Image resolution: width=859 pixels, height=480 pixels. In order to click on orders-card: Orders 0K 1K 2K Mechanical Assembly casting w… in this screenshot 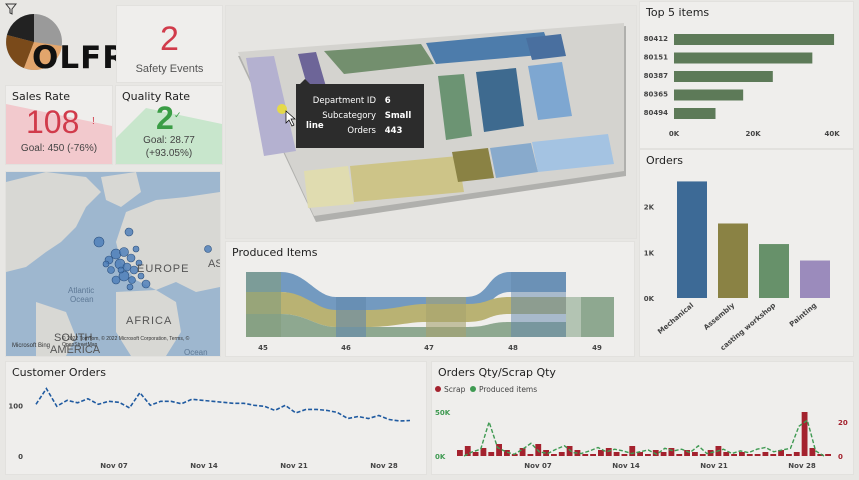, I will do `click(746, 253)`.